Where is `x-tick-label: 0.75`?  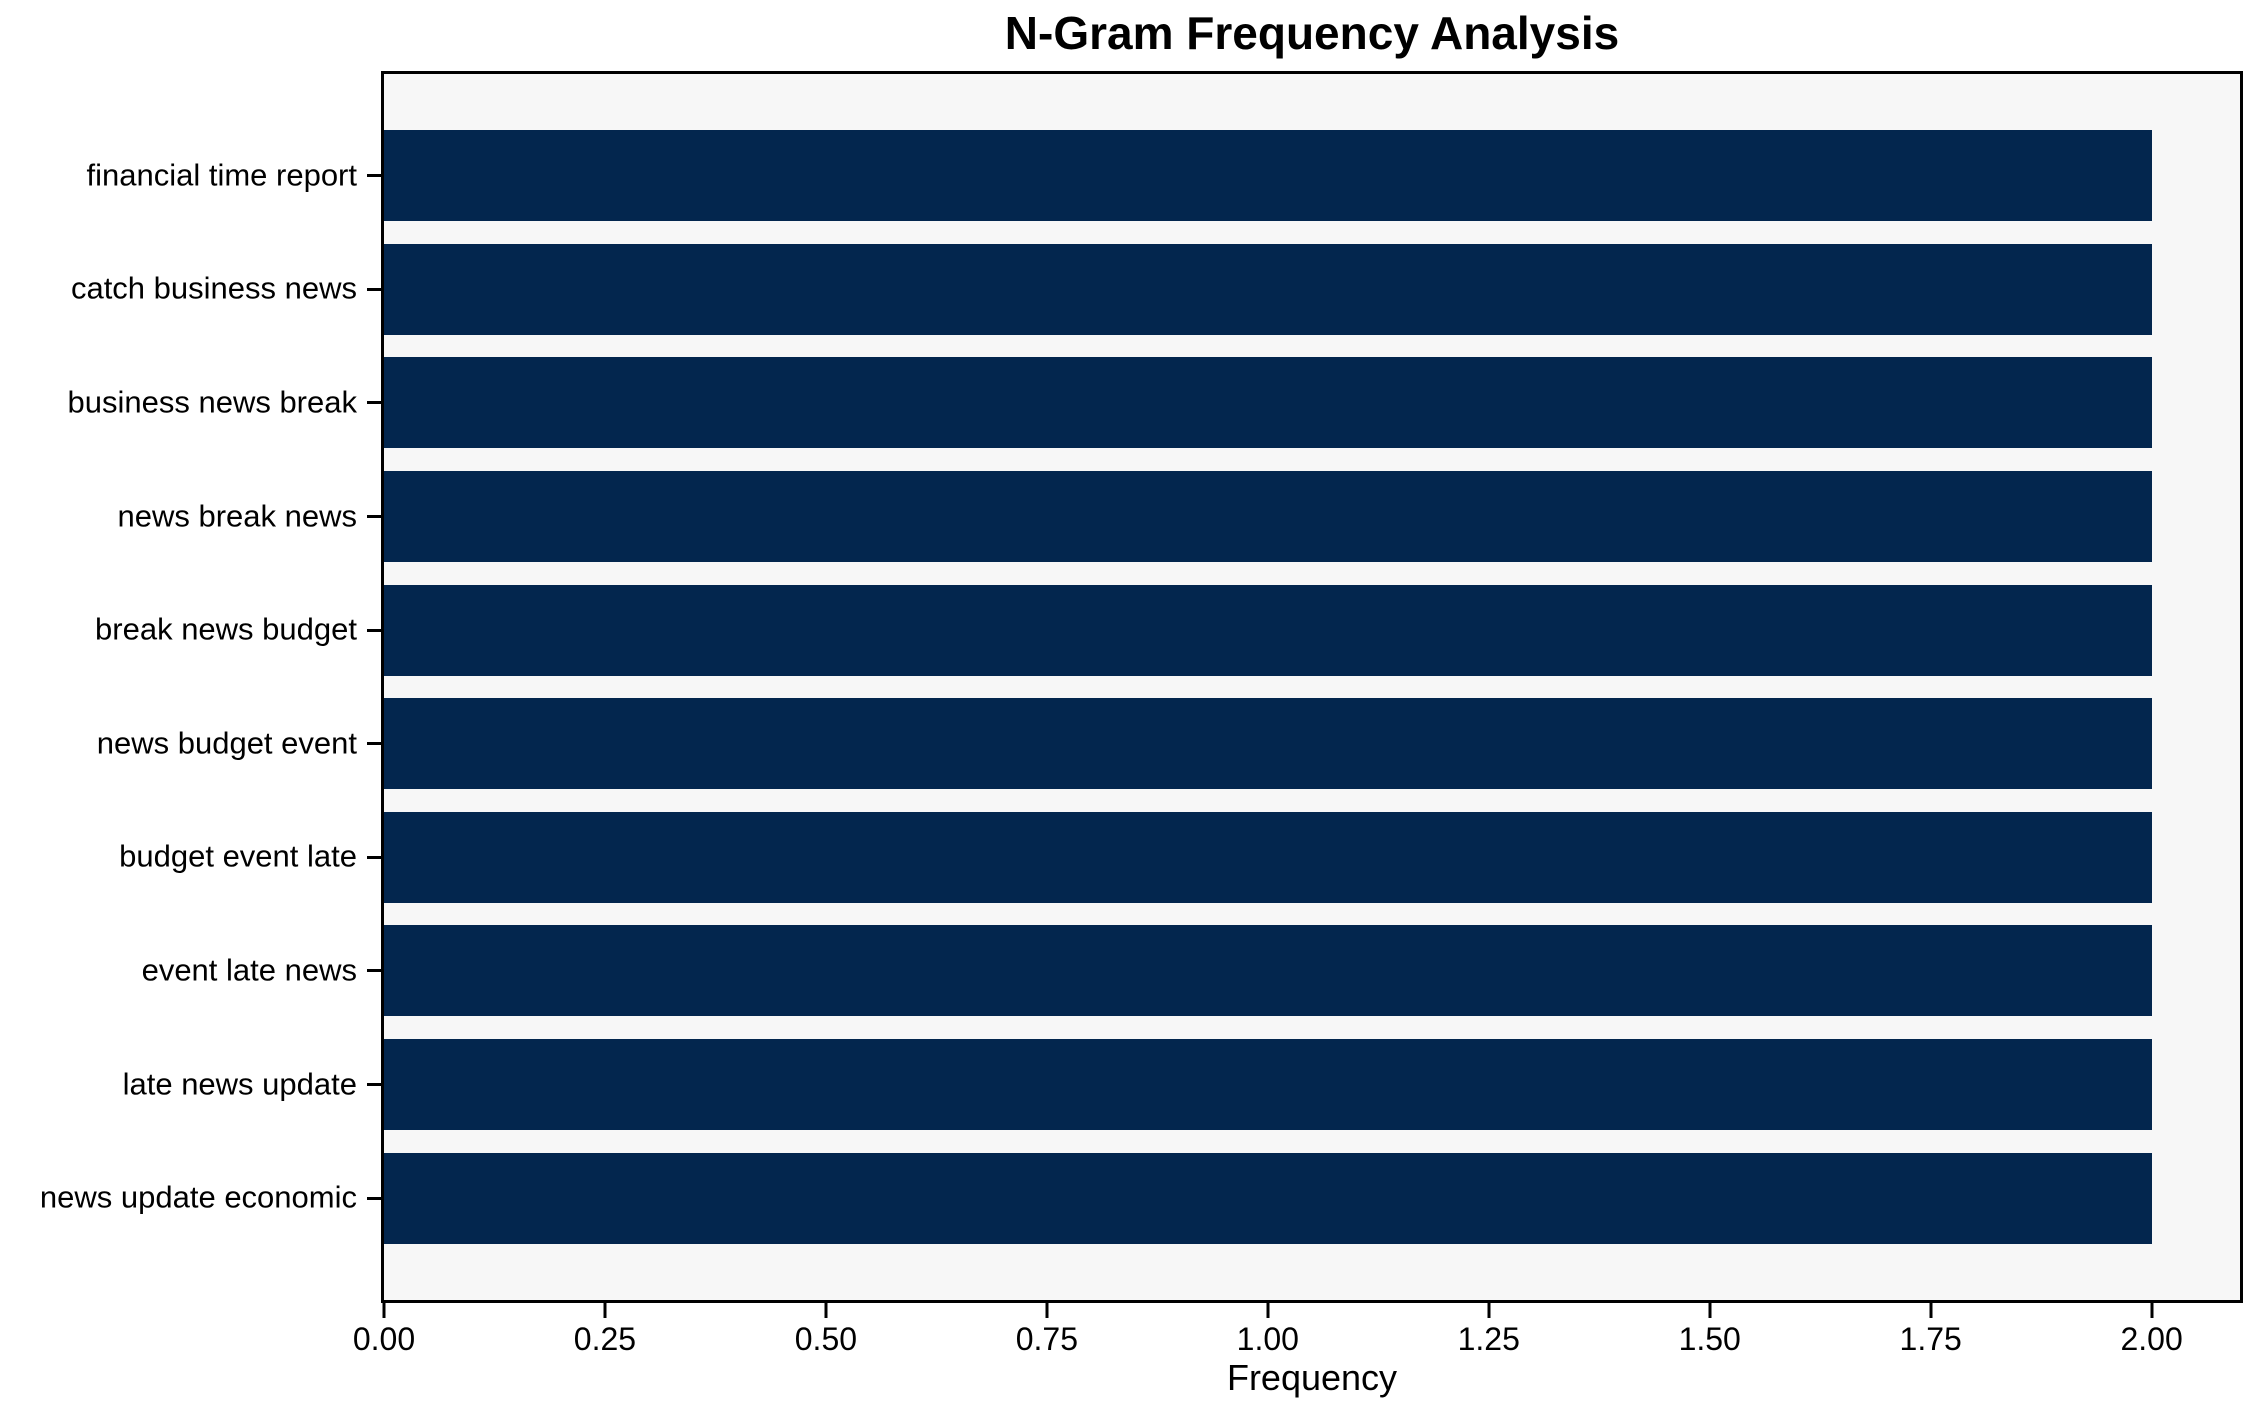
x-tick-label: 0.75 is located at coordinates (1046, 1339).